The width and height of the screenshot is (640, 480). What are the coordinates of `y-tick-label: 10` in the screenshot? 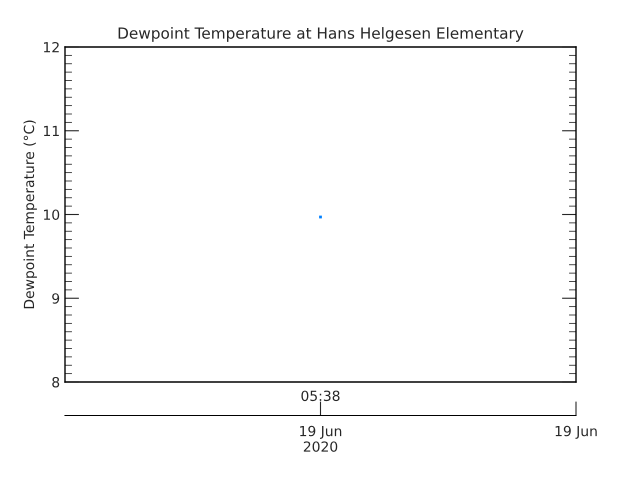 It's located at (52, 214).